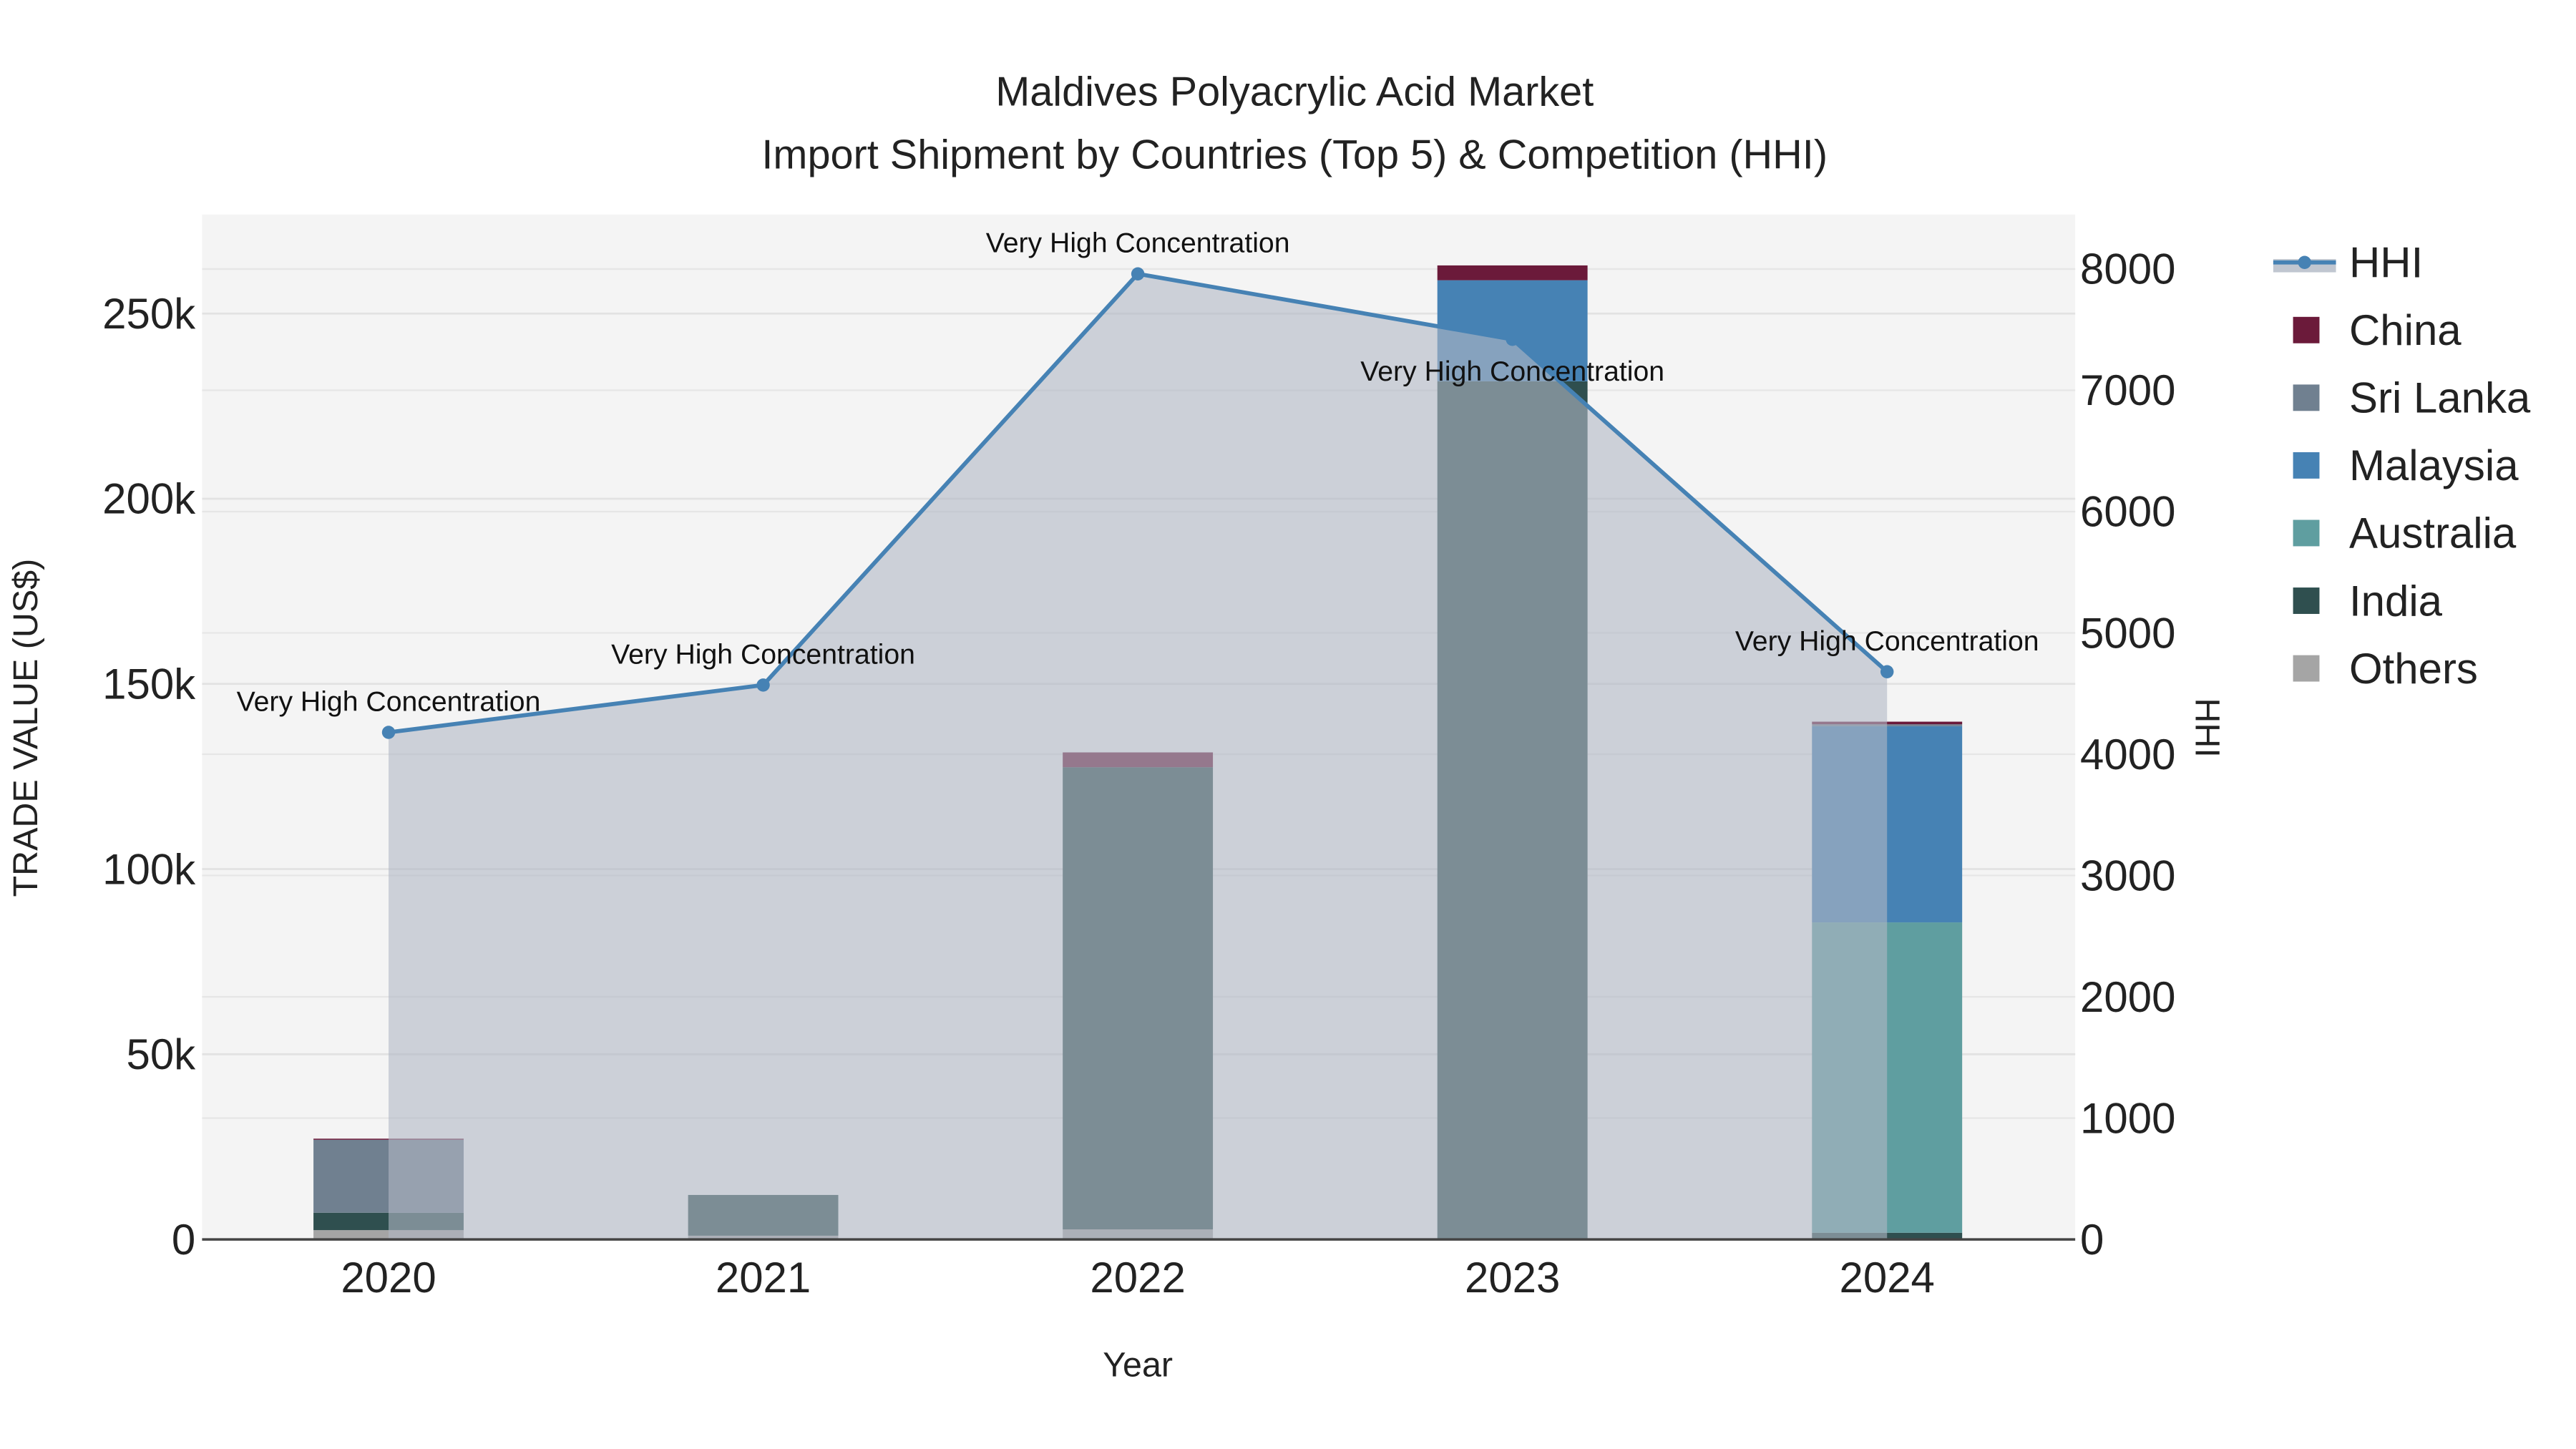 The image size is (2576, 1449). What do you see at coordinates (2434, 465) in the screenshot?
I see `legend-label: Malaysia` at bounding box center [2434, 465].